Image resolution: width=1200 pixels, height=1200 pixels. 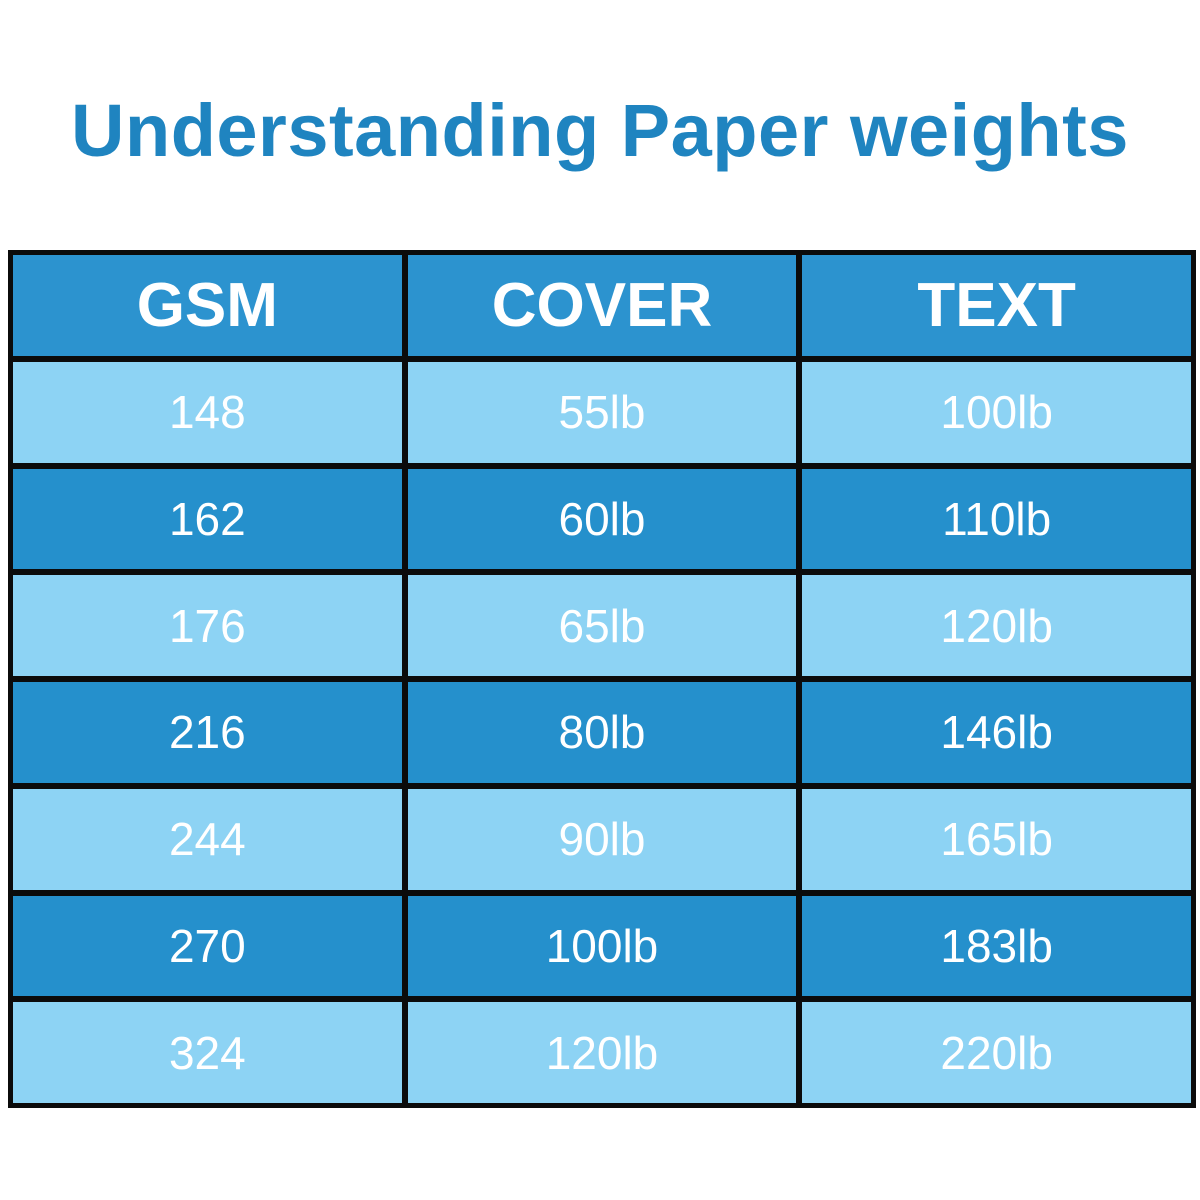 What do you see at coordinates (996, 305) in the screenshot?
I see `header-text: TEXT` at bounding box center [996, 305].